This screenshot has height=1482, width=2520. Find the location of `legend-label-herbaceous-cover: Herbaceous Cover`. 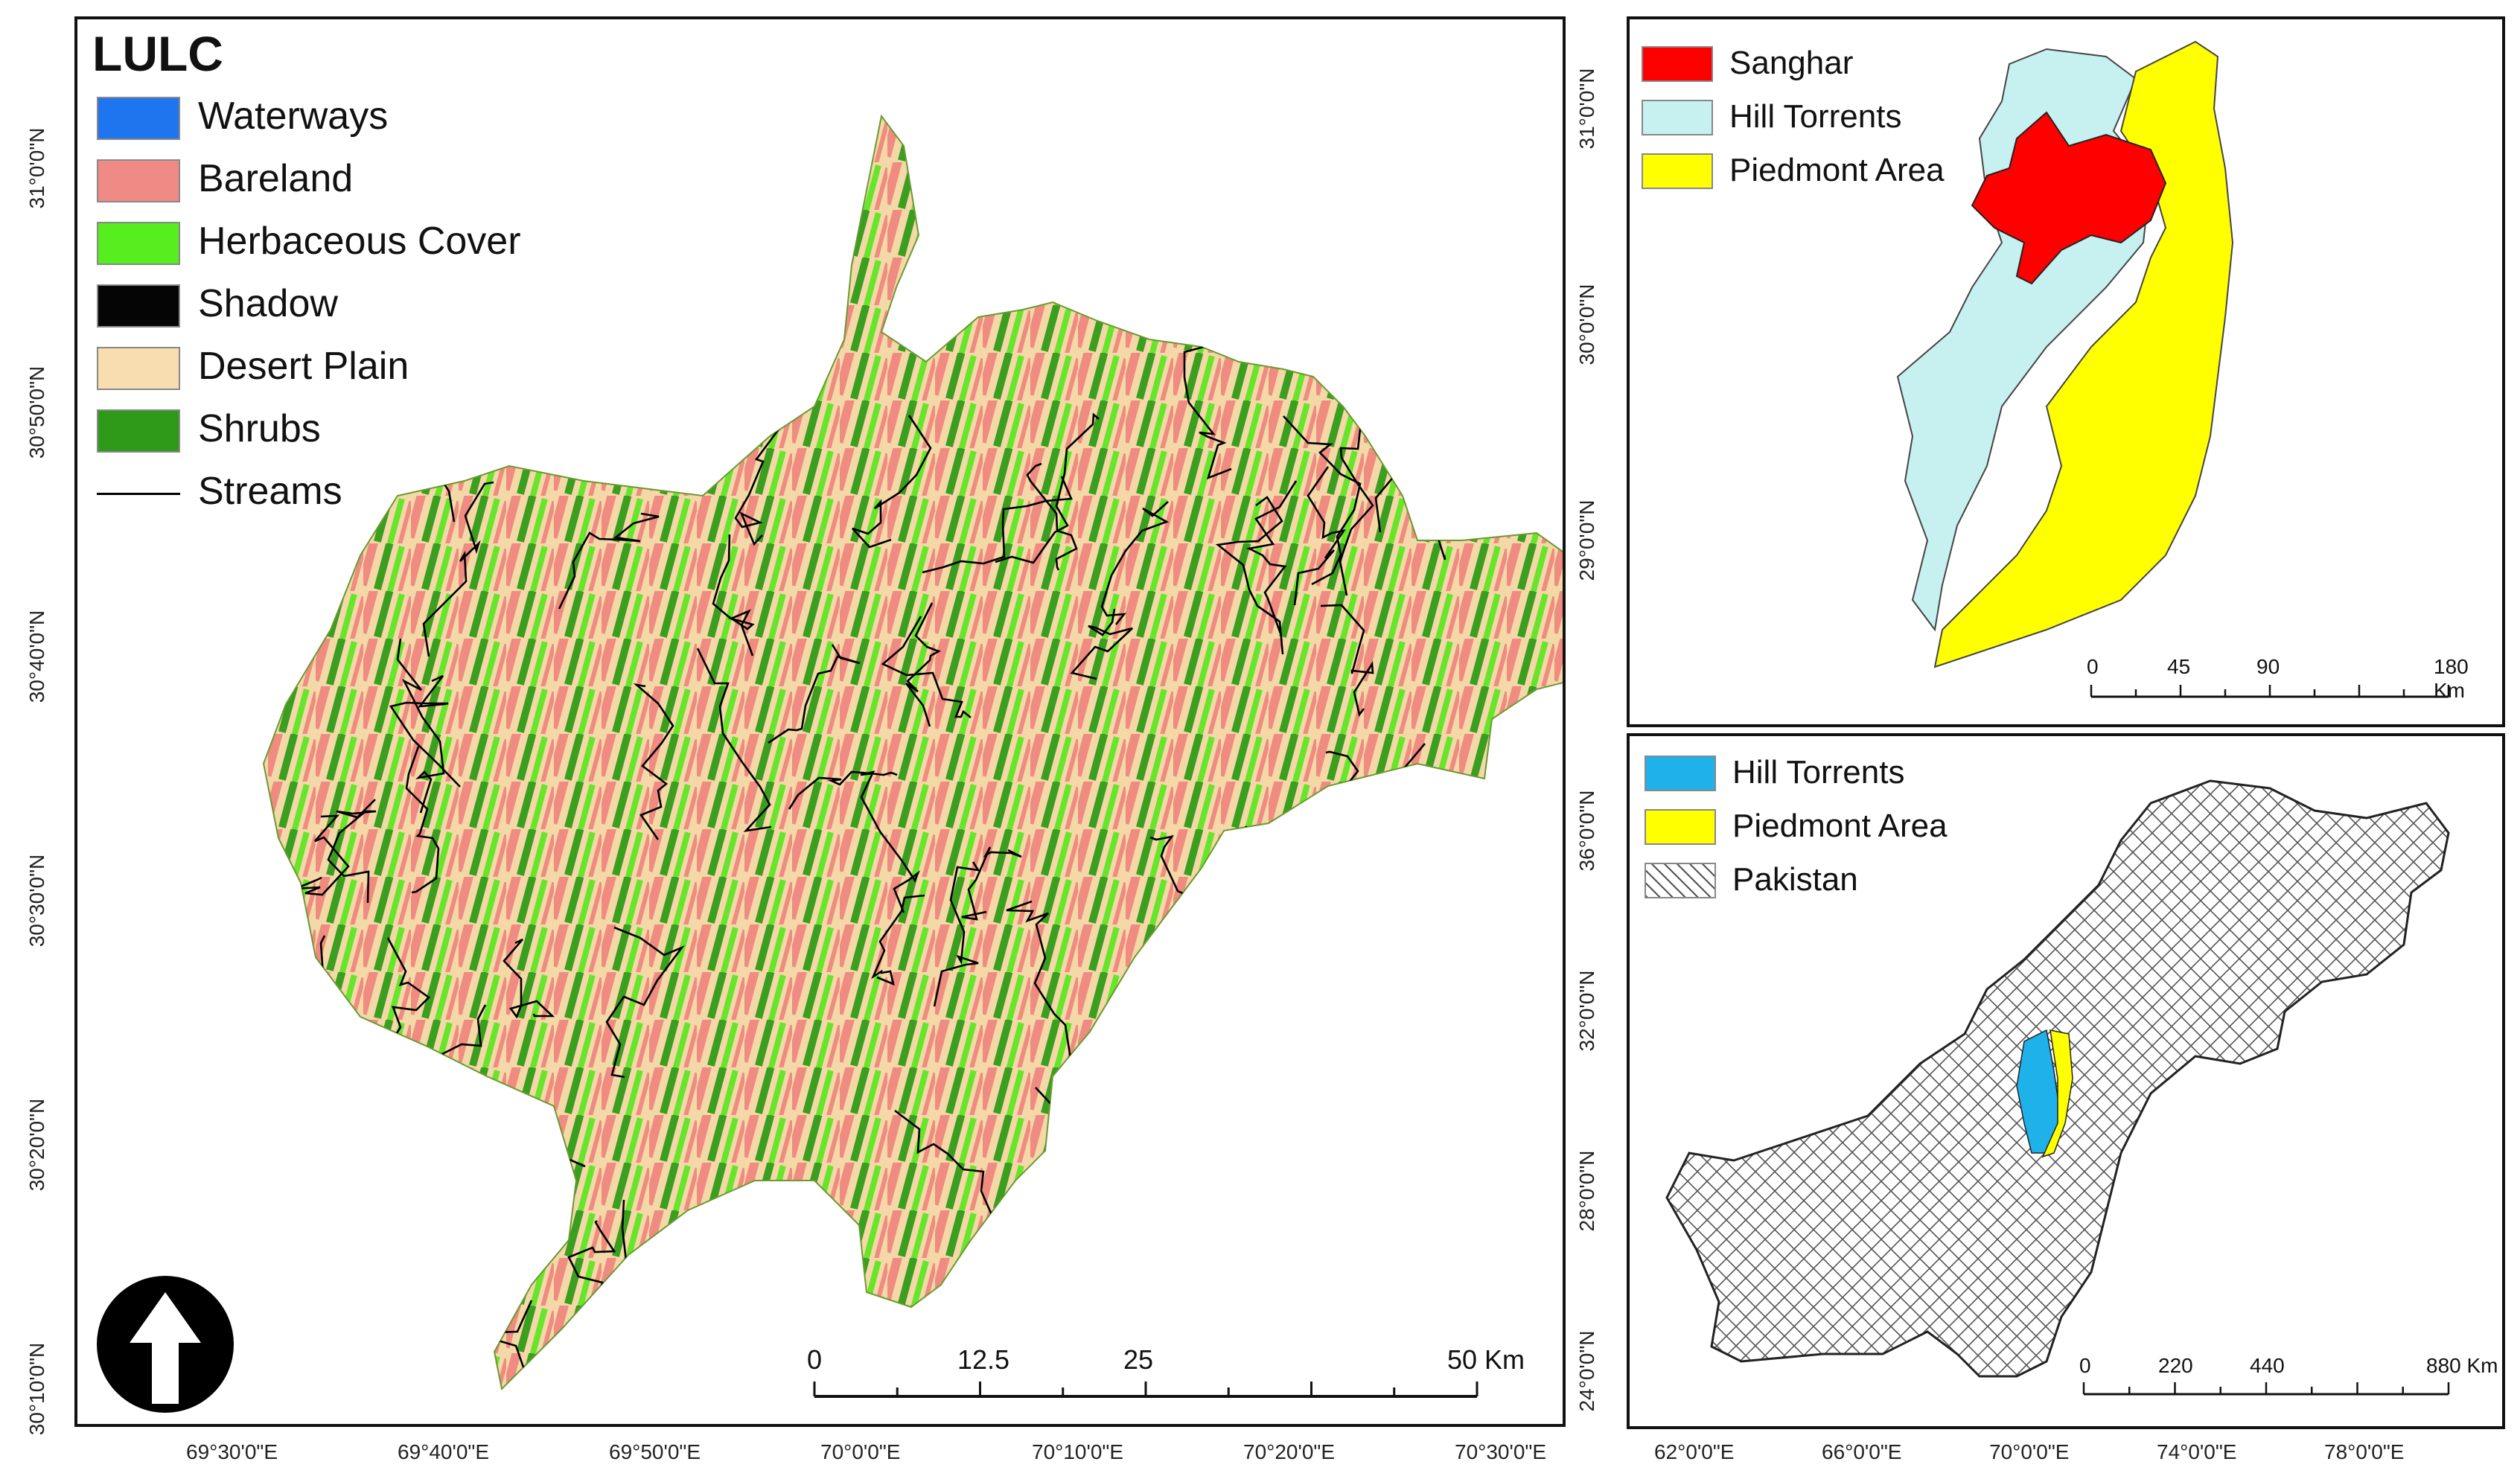

legend-label-herbaceous-cover: Herbaceous Cover is located at coordinates (359, 241).